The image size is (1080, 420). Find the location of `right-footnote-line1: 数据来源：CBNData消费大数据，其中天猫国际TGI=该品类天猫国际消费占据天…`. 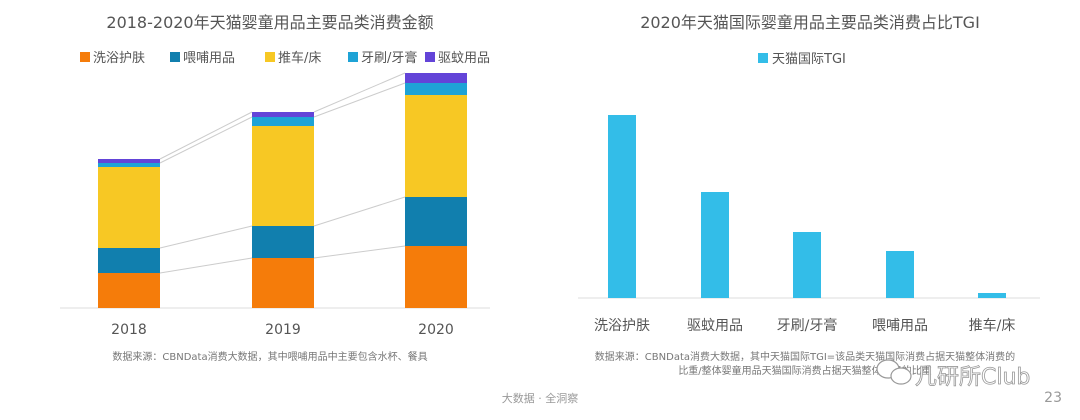

right-footnote-line1: 数据来源：CBNData消费大数据，其中天猫国际TGI=该品类天猫国际消费占据天… is located at coordinates (805, 356).